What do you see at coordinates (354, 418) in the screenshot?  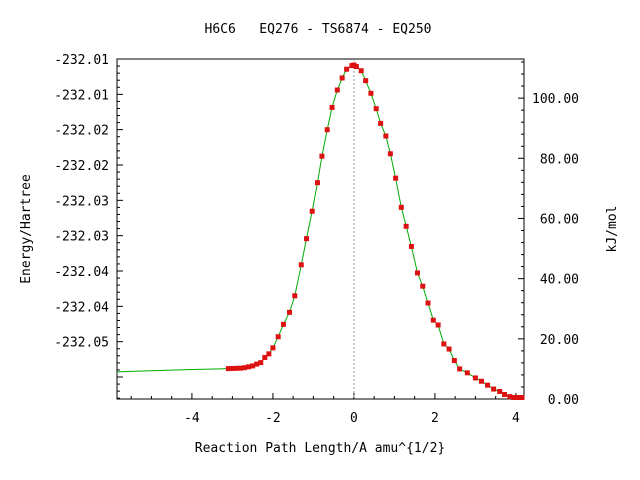 I see `x-tick-label: 0` at bounding box center [354, 418].